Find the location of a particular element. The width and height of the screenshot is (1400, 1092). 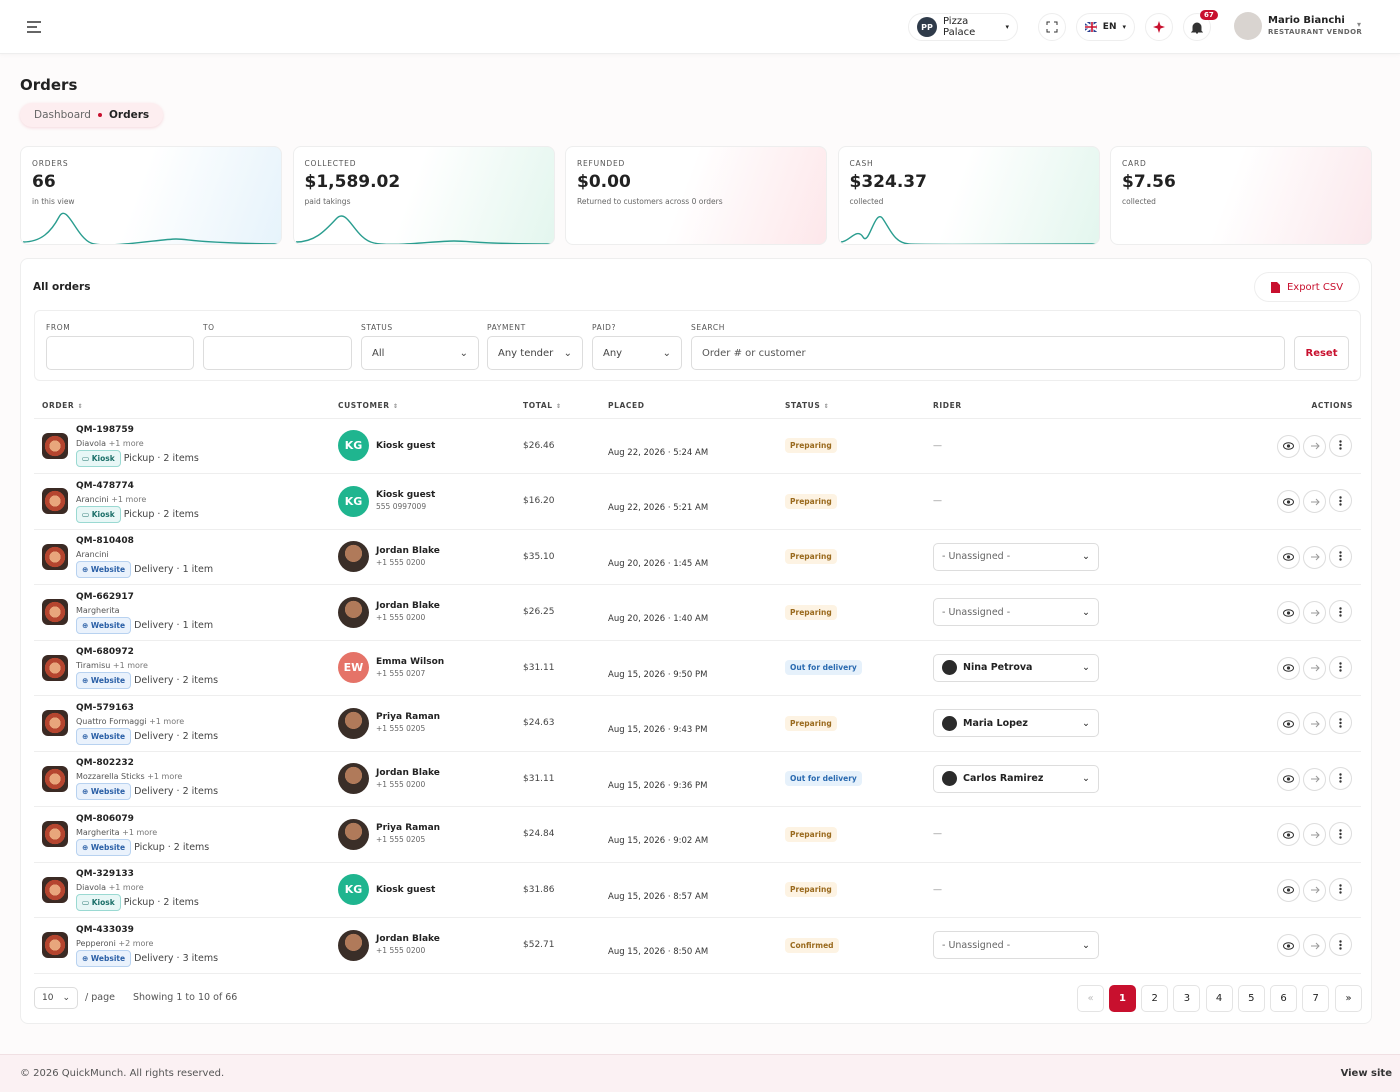

column-header: TOTAL ⇕ is located at coordinates (557, 406).